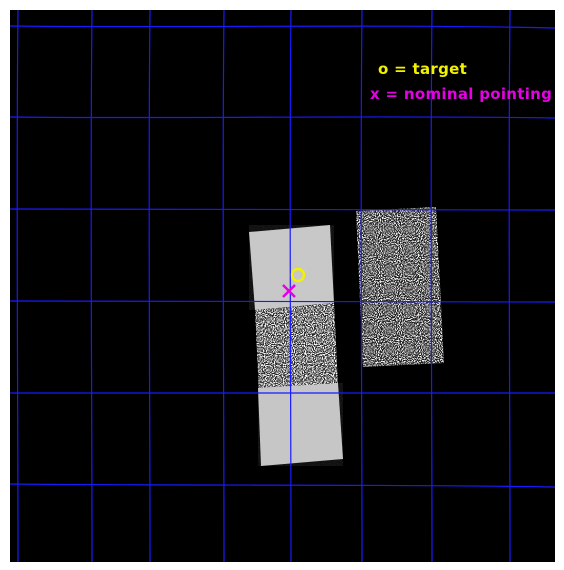 This screenshot has height=570, width=564. Describe the element at coordinates (400, 287) in the screenshot. I see `detector-chip-right` at that location.